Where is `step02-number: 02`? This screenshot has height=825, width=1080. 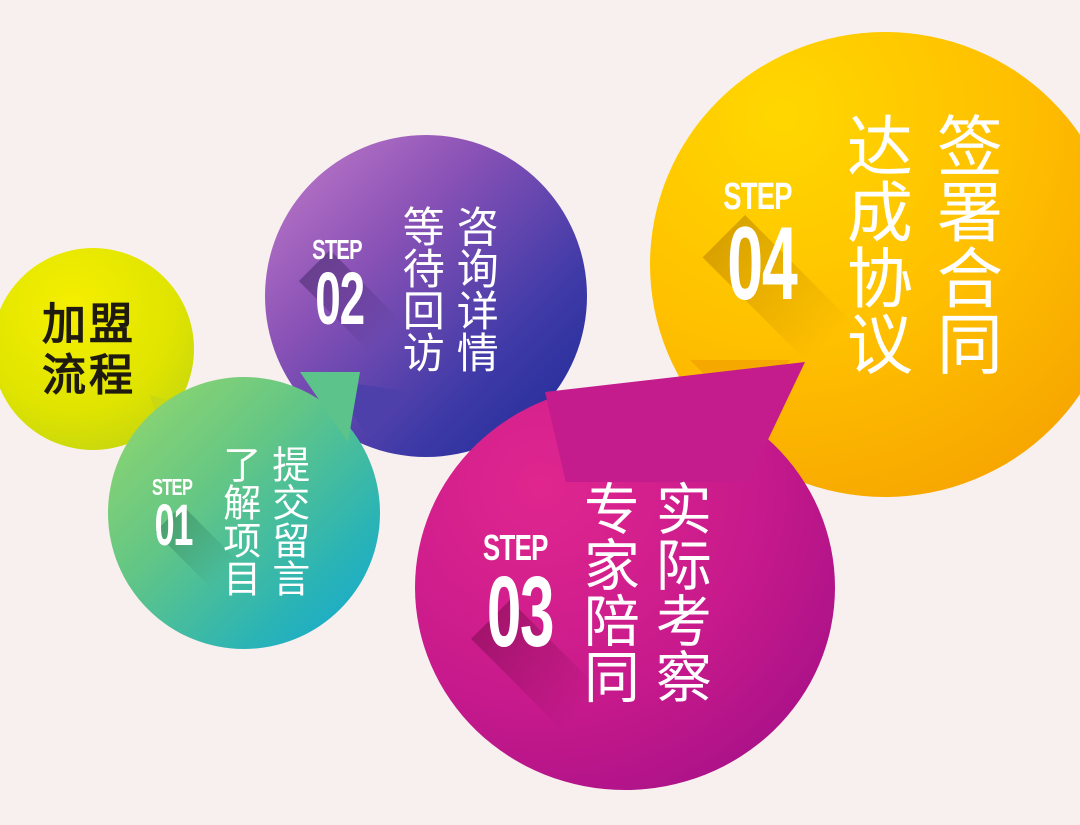
step02-number: 02 is located at coordinates (340, 298).